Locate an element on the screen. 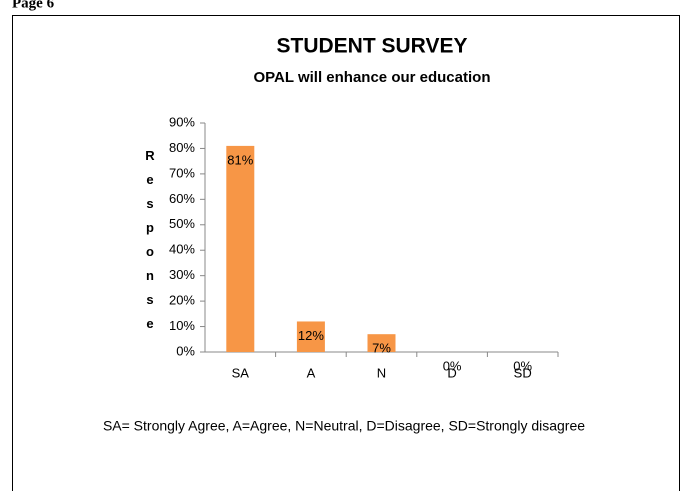  y-tick-label: 60% is located at coordinates (182, 198).